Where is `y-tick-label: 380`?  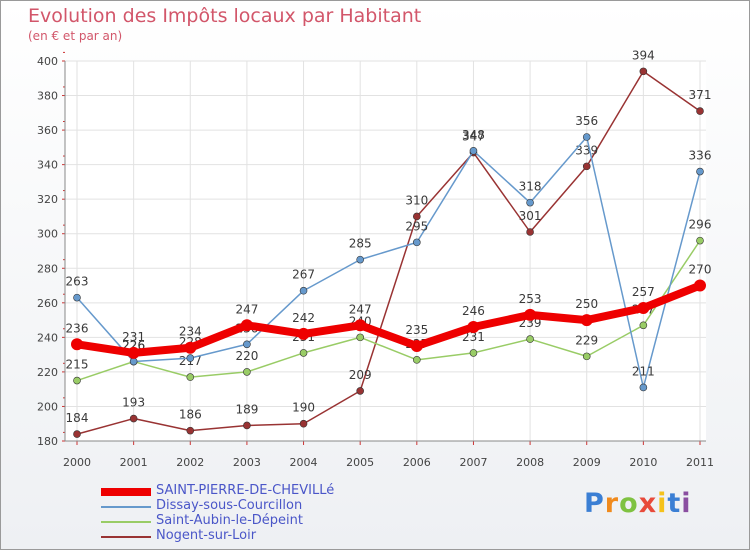
y-tick-label: 380 is located at coordinates (47, 96).